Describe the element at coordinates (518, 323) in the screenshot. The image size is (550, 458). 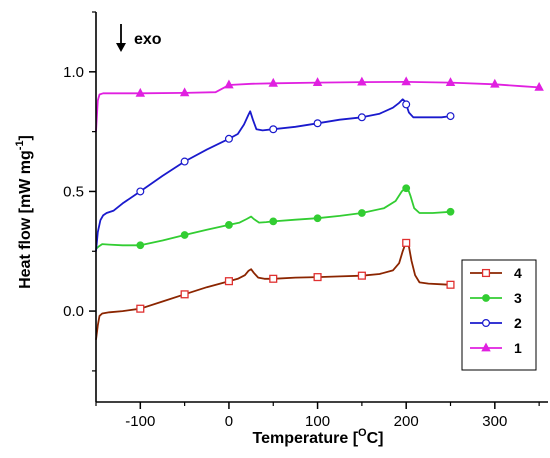
I see `legend-label: 2` at that location.